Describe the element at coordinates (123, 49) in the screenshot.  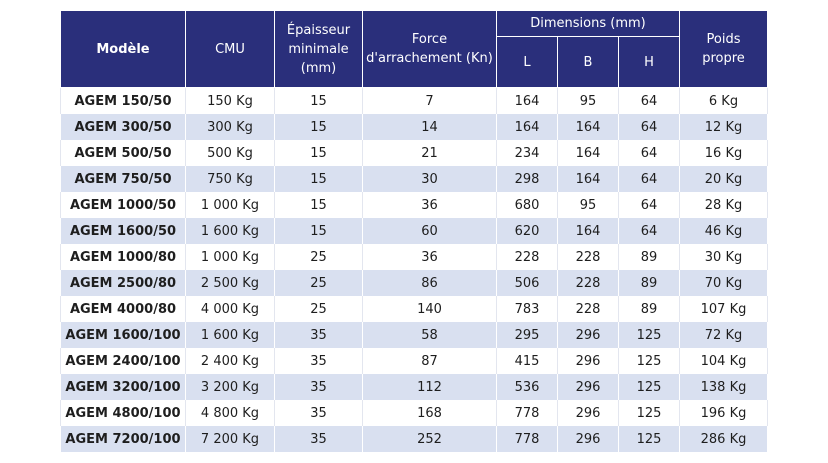
I see `header-model: Modèle` at that location.